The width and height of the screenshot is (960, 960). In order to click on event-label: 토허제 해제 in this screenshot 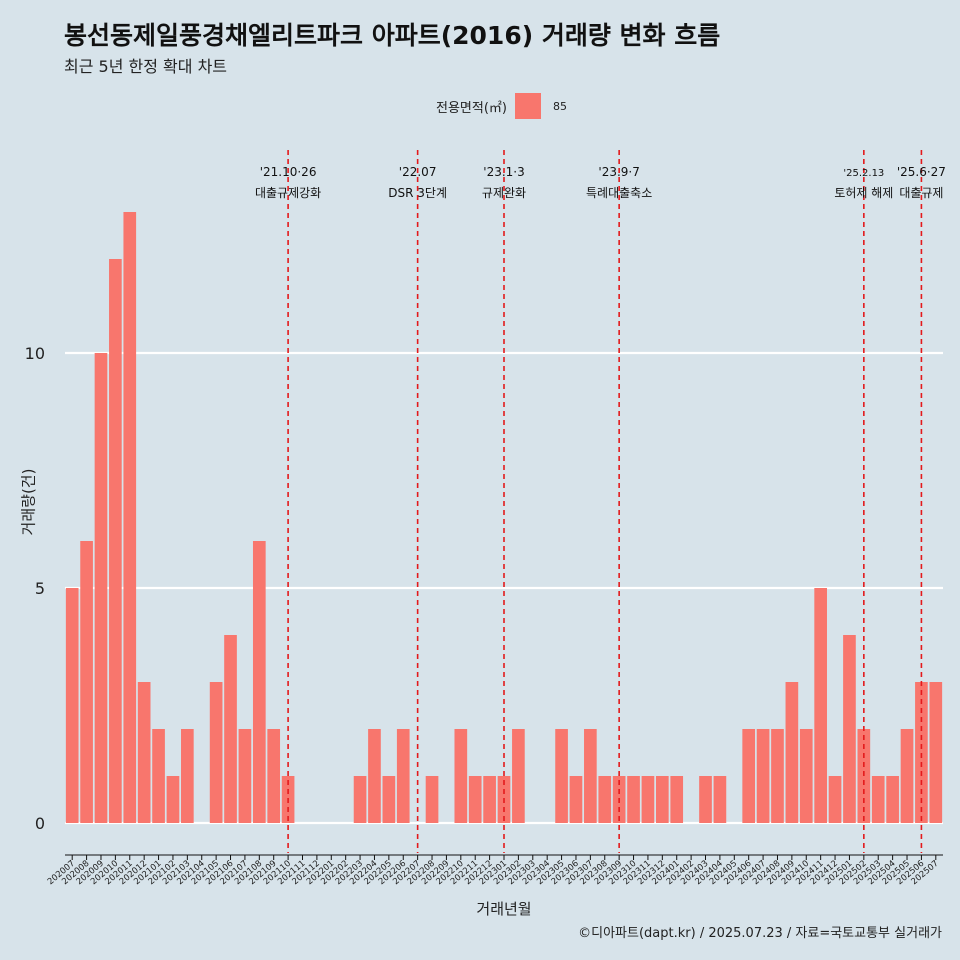, I will do `click(863, 193)`.